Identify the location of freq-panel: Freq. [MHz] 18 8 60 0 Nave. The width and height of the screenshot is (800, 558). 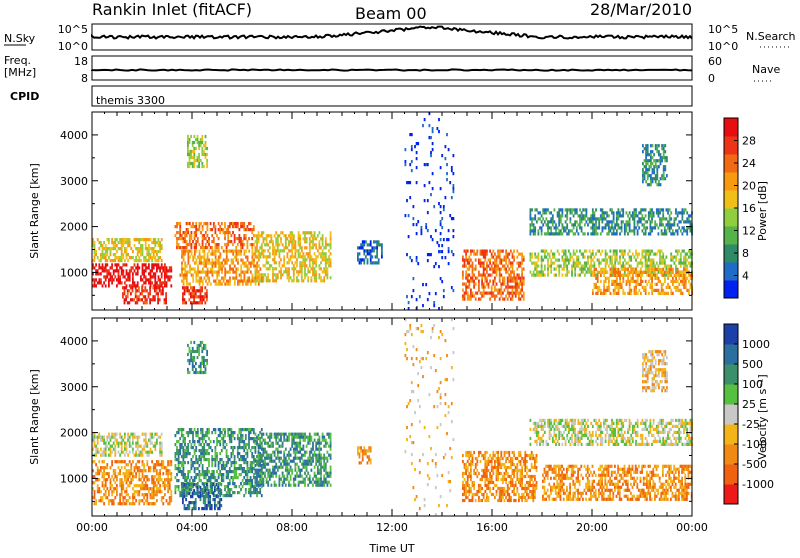
(392, 69).